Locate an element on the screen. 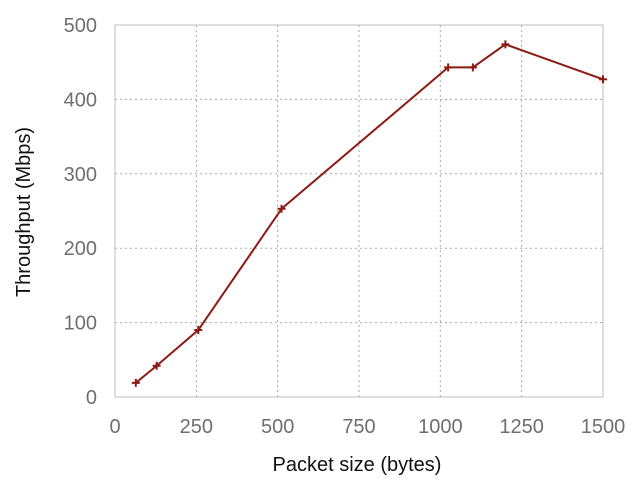  x-tick-label: 1000 is located at coordinates (440, 427).